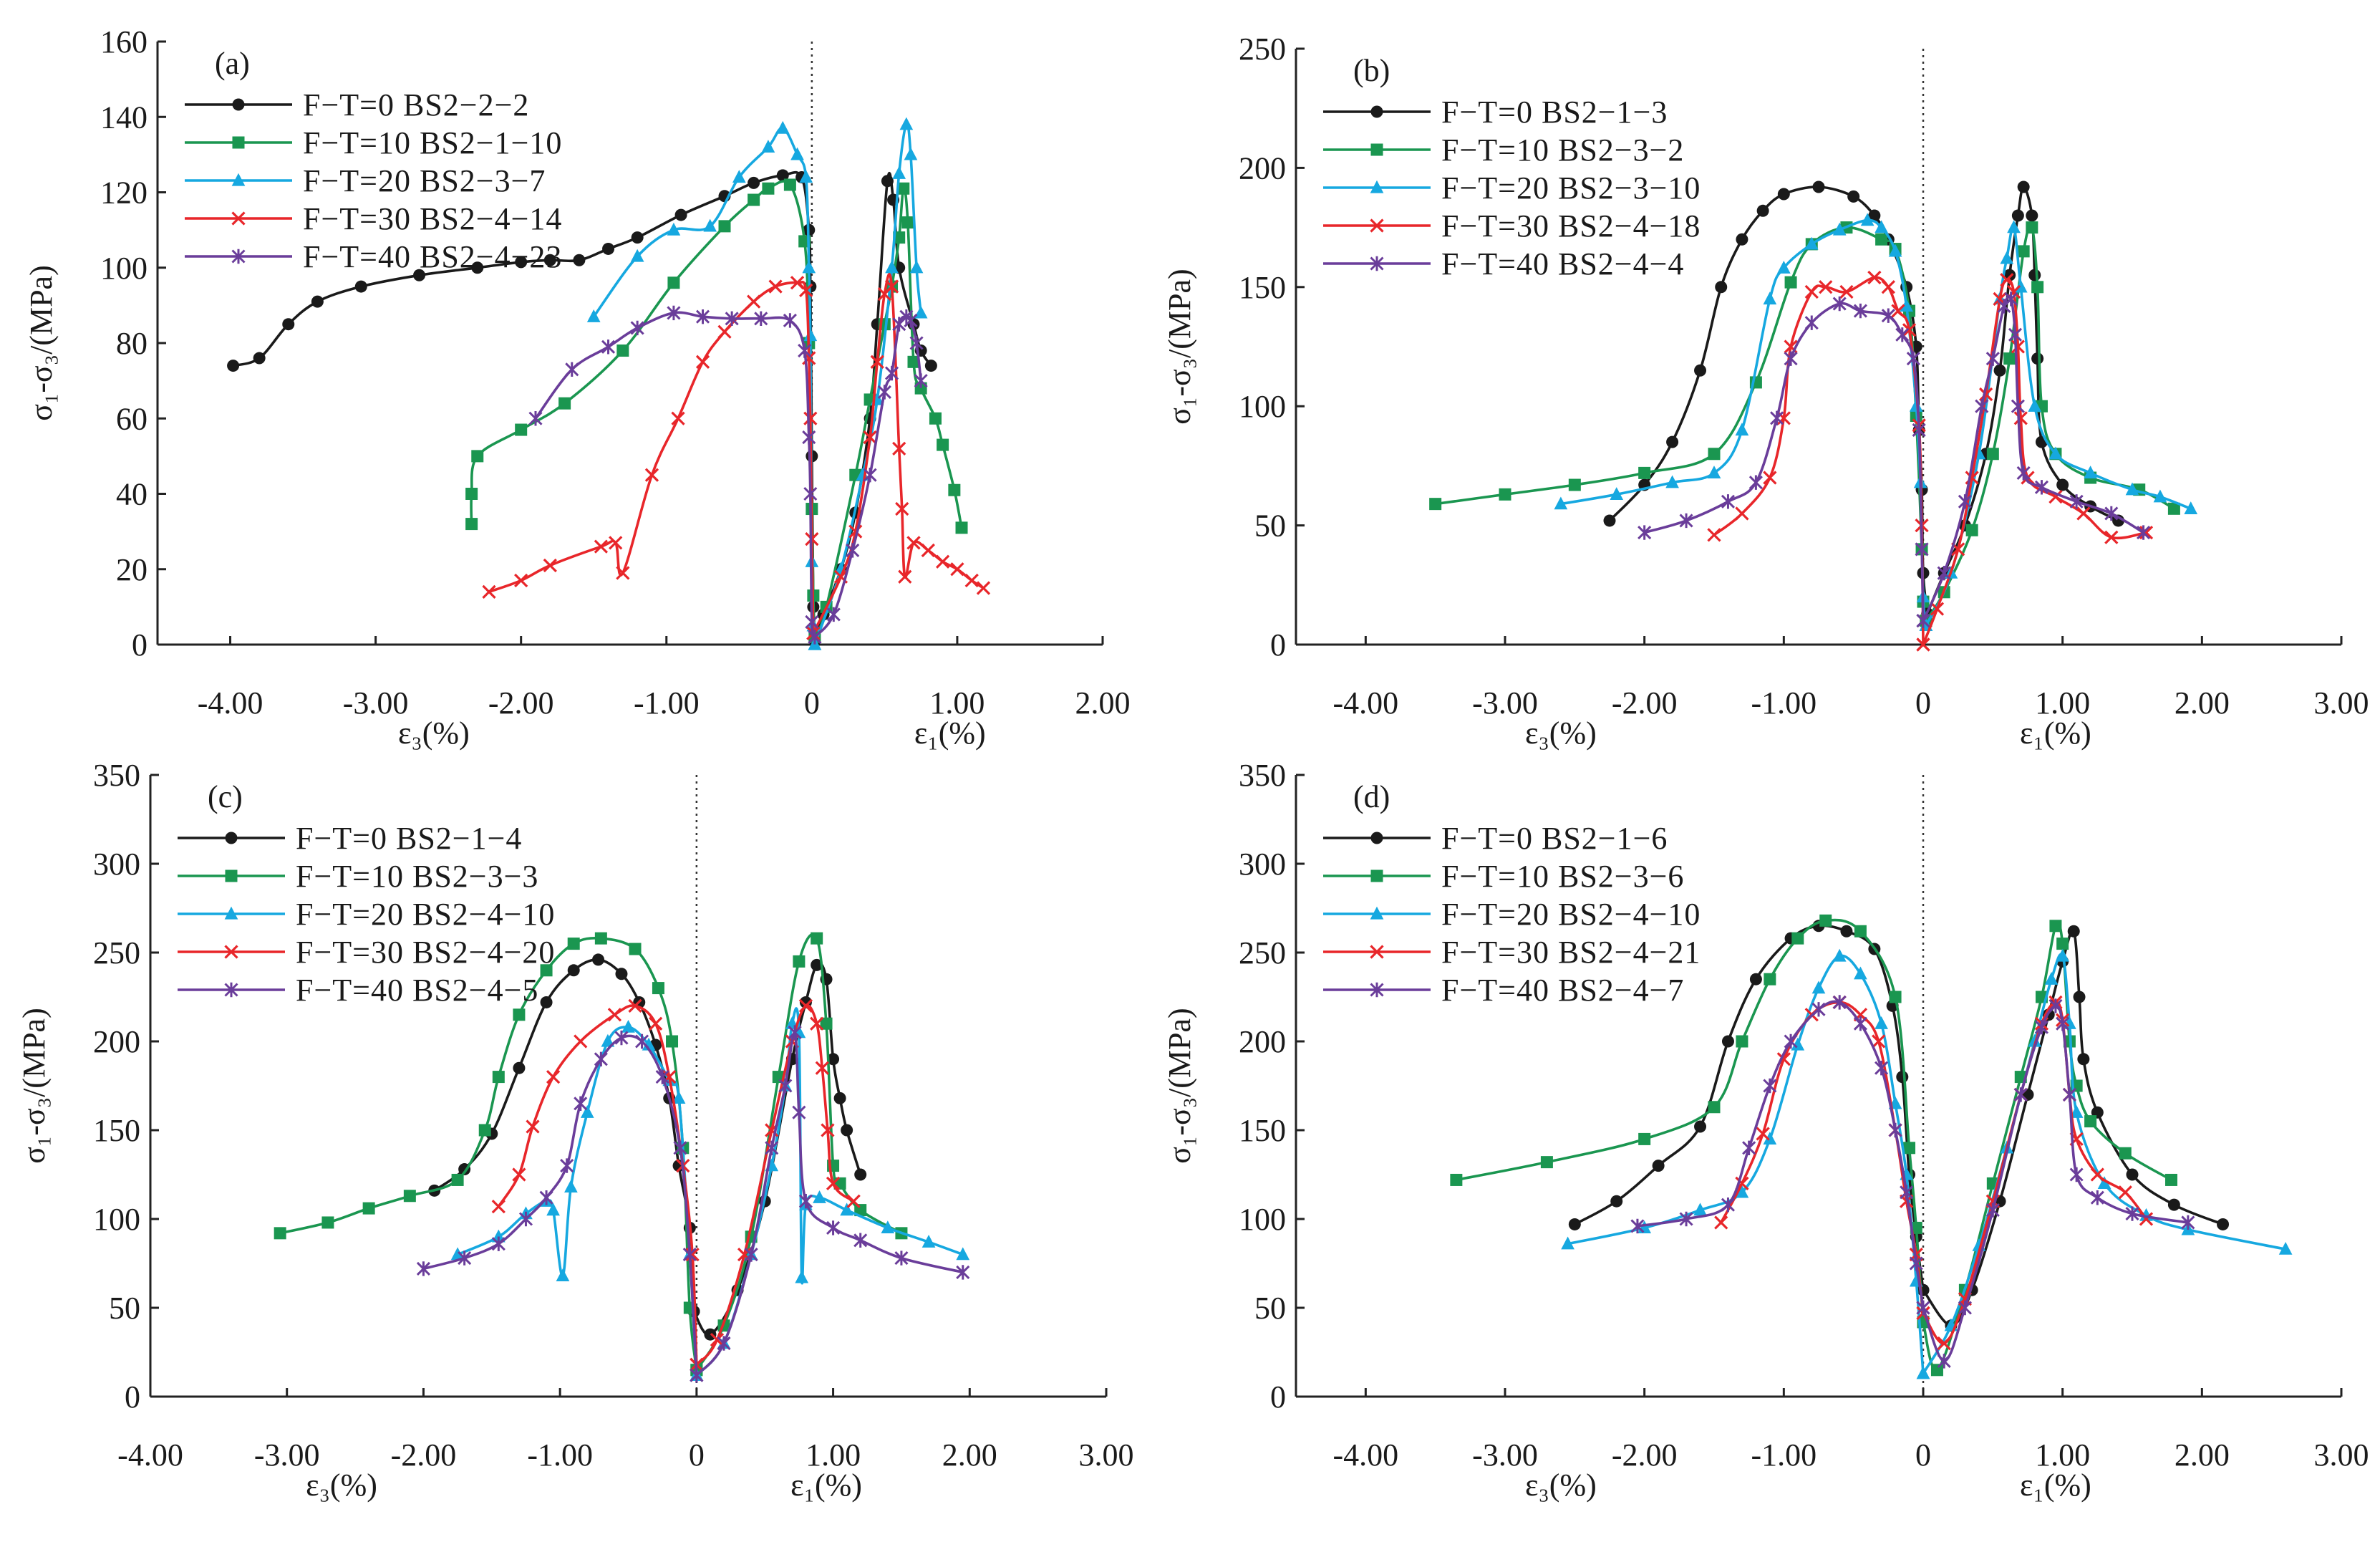 This screenshot has width=2380, height=1542. What do you see at coordinates (1562, 263) in the screenshot?
I see `legend-entry: F−T=40 BS2−4−4` at bounding box center [1562, 263].